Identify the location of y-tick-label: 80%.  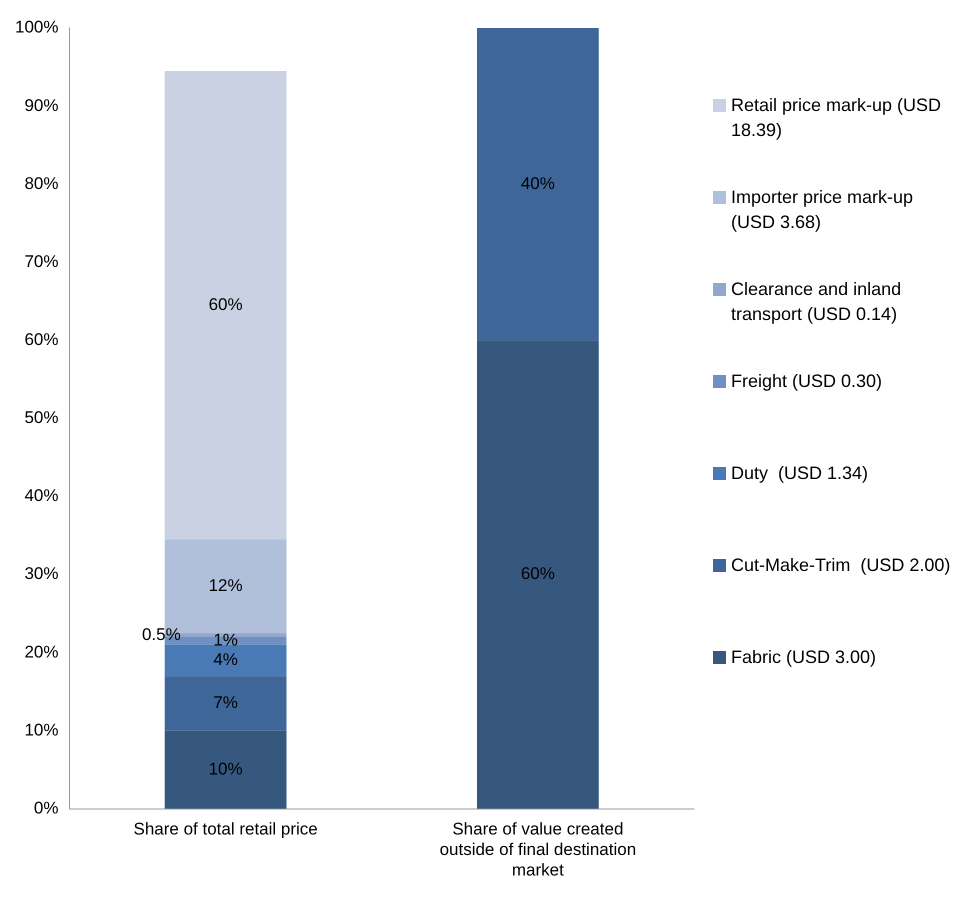
(41, 183).